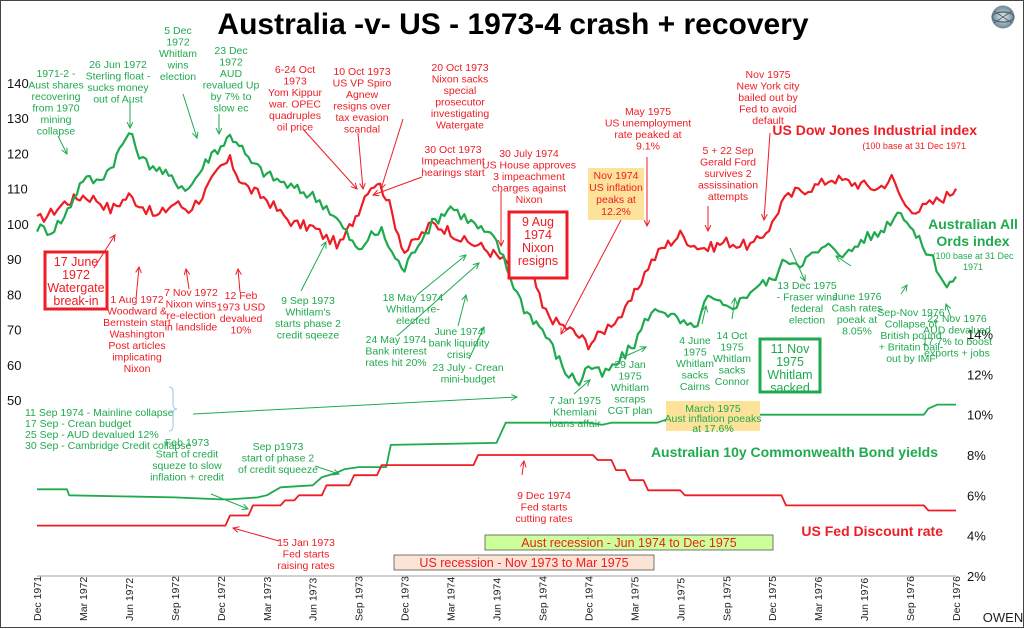 The height and width of the screenshot is (629, 1024). I want to click on annotation-green: credit sqeeze, so click(308, 336).